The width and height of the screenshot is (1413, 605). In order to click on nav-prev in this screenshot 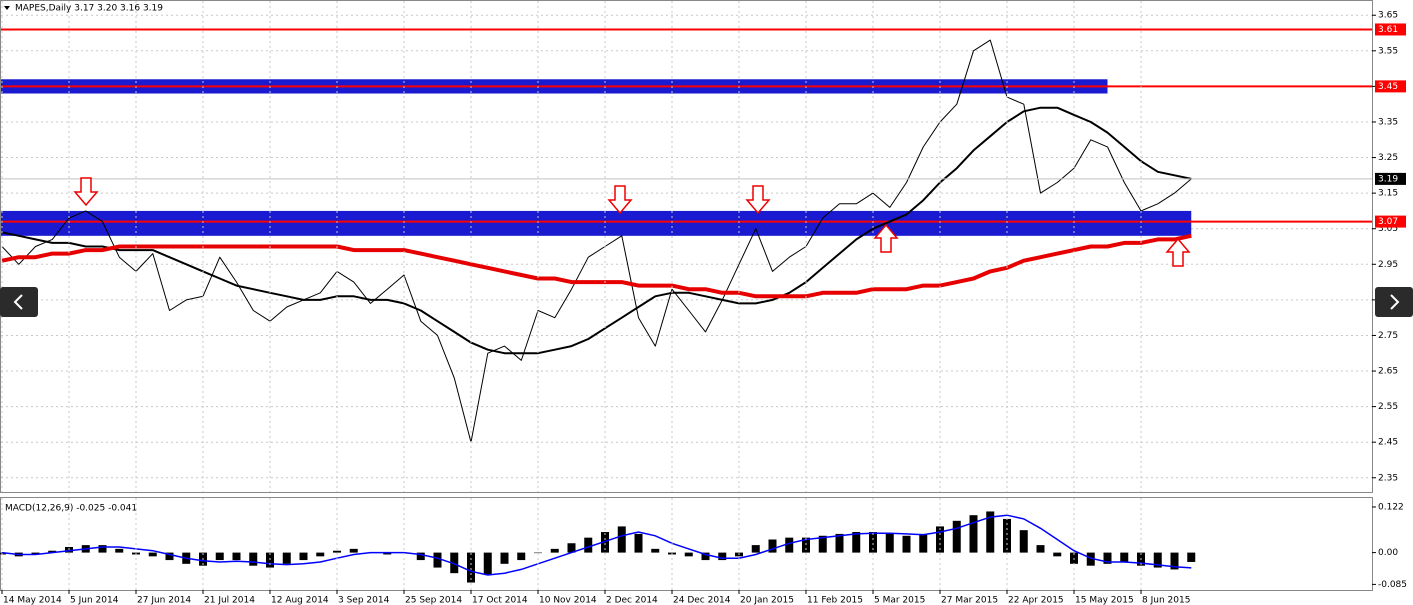, I will do `click(19, 302)`.